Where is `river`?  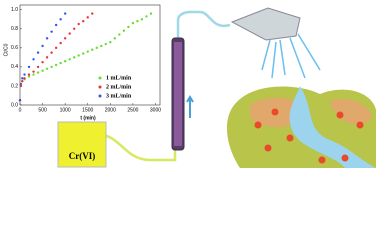 river is located at coordinates (332, 127).